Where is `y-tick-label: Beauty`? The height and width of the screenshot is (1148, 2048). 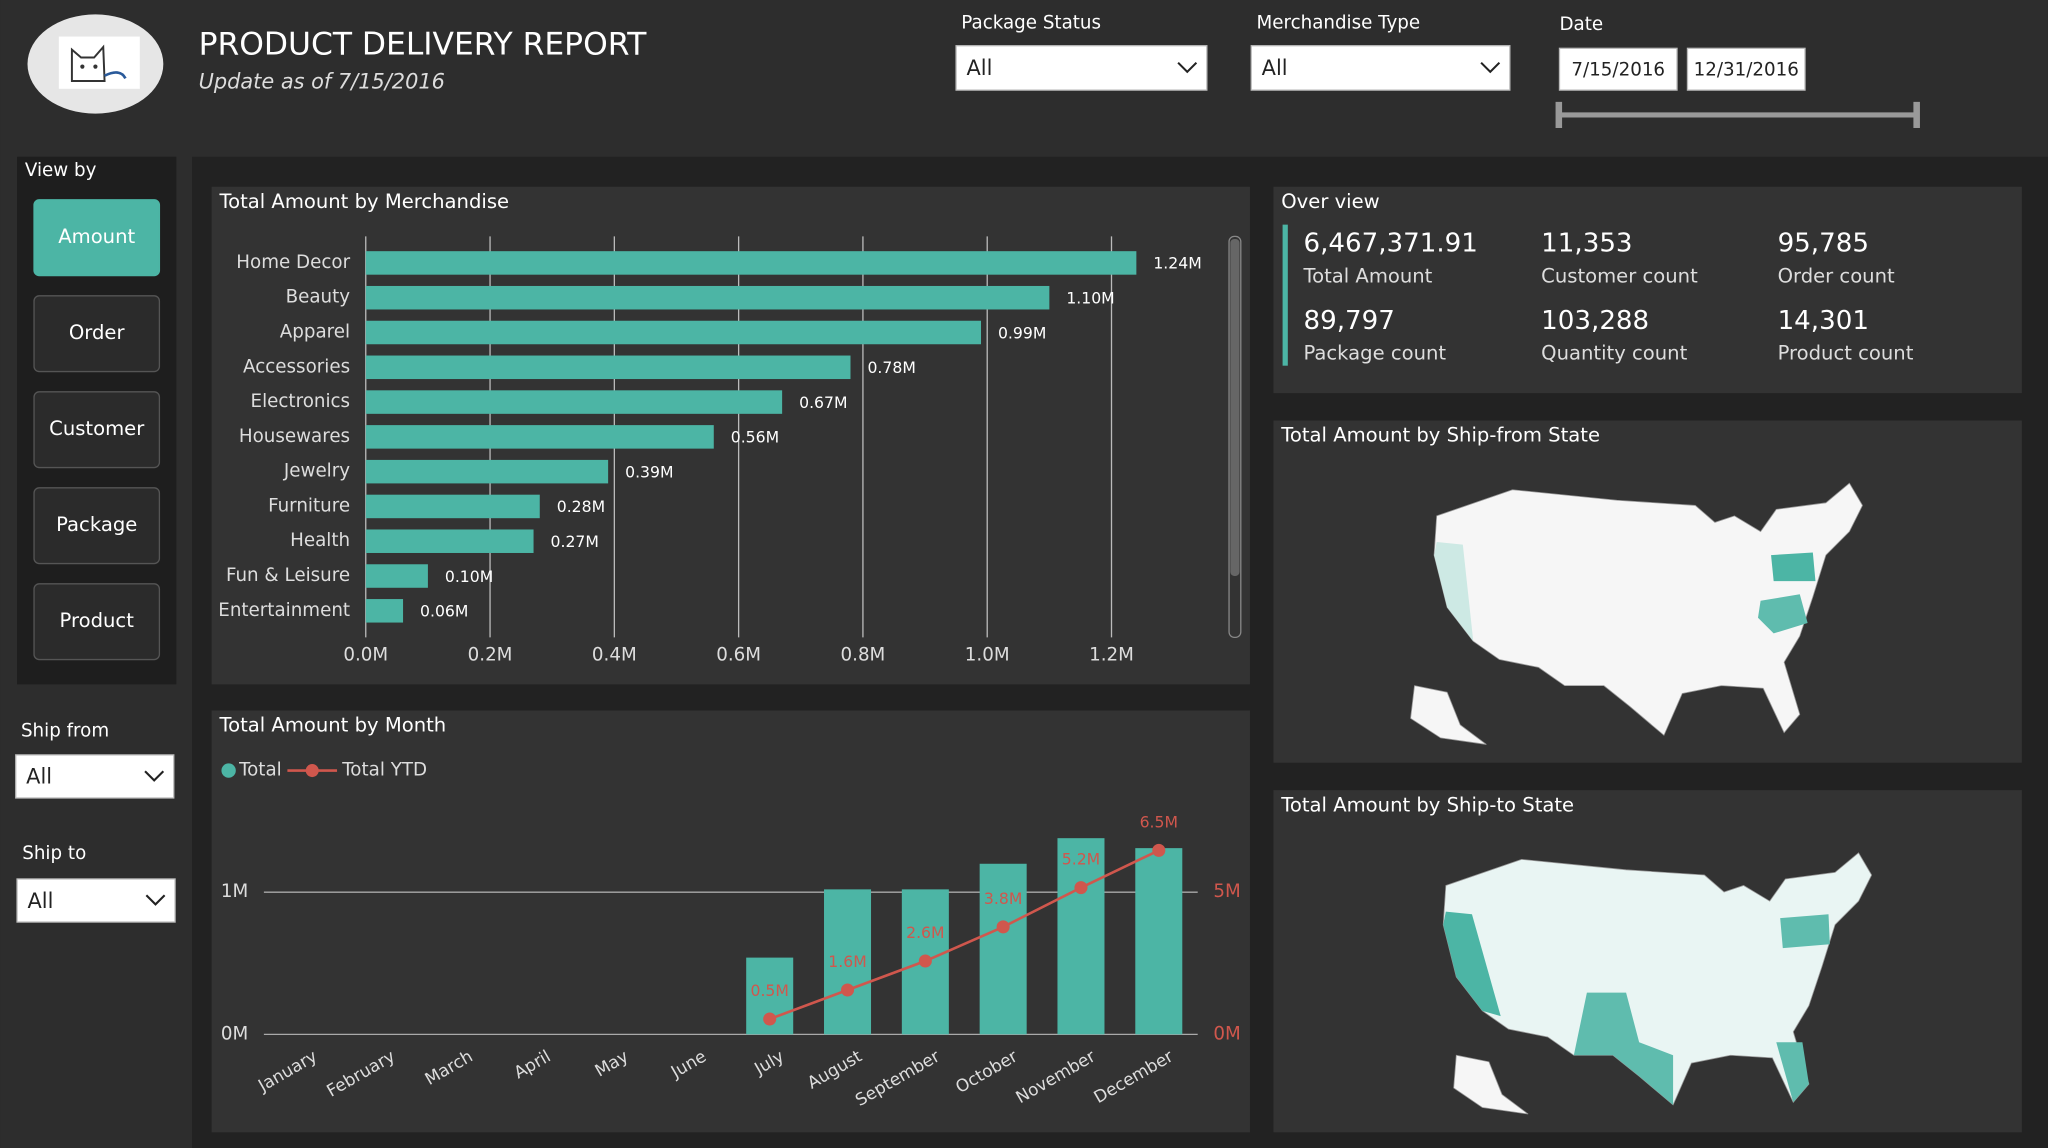 y-tick-label: Beauty is located at coordinates (318, 297).